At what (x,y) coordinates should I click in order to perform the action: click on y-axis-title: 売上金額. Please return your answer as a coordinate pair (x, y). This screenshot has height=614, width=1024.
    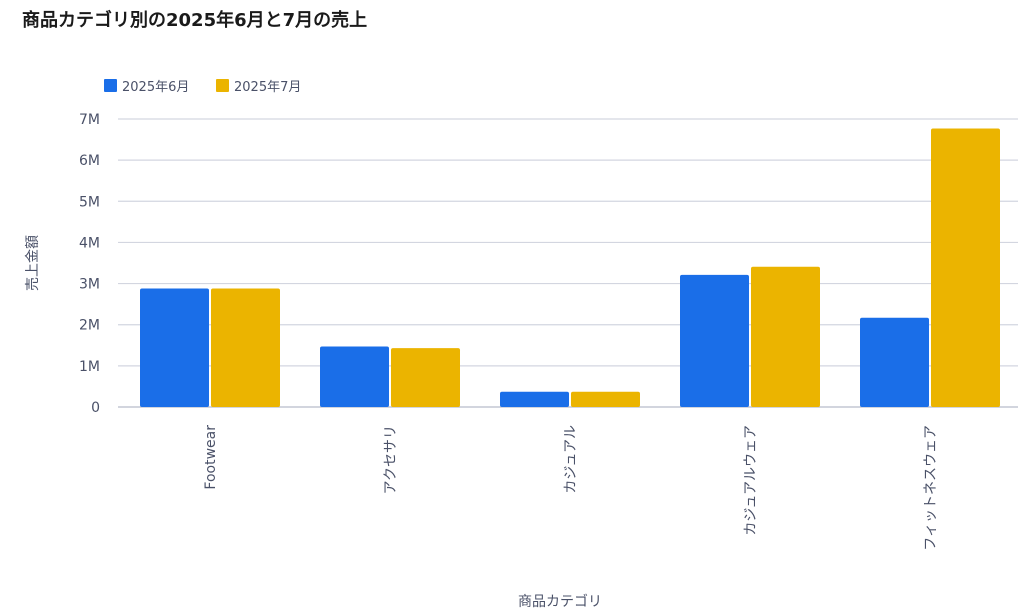
    Looking at the image, I should click on (33, 263).